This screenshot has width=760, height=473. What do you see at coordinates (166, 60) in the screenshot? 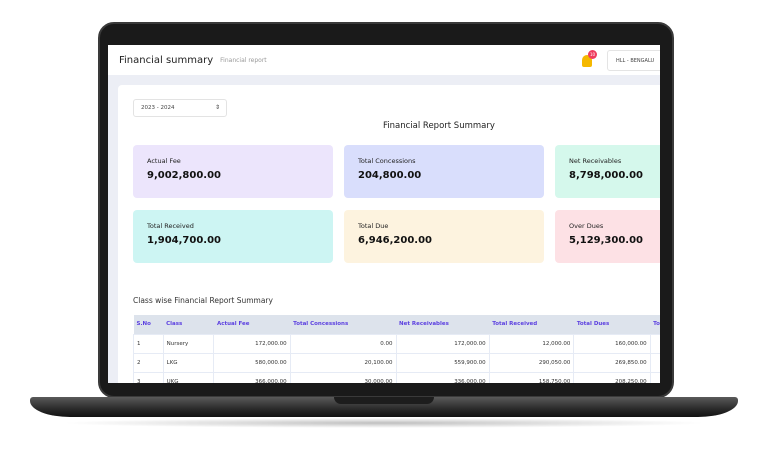
I see `page-title: Financial summary` at bounding box center [166, 60].